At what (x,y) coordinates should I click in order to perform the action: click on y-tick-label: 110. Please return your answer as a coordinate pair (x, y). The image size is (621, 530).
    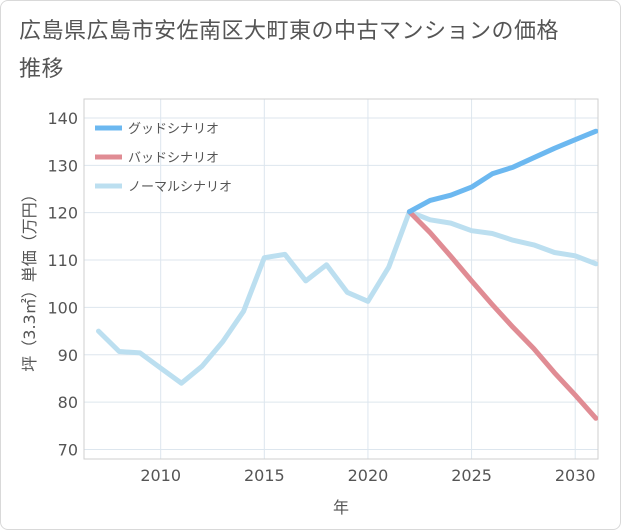
    Looking at the image, I should click on (62, 260).